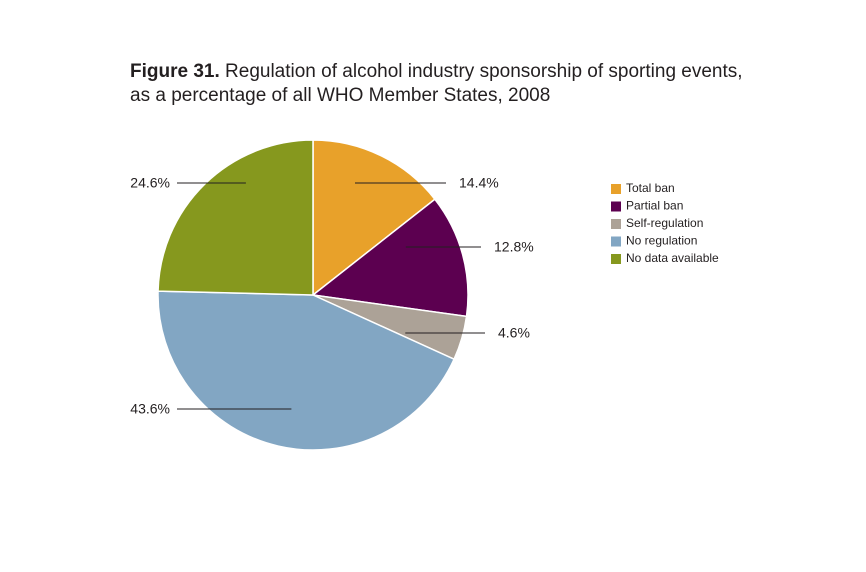 This screenshot has width=866, height=572. Describe the element at coordinates (672, 258) in the screenshot. I see `legend-label-no-data-available: No data available` at that location.